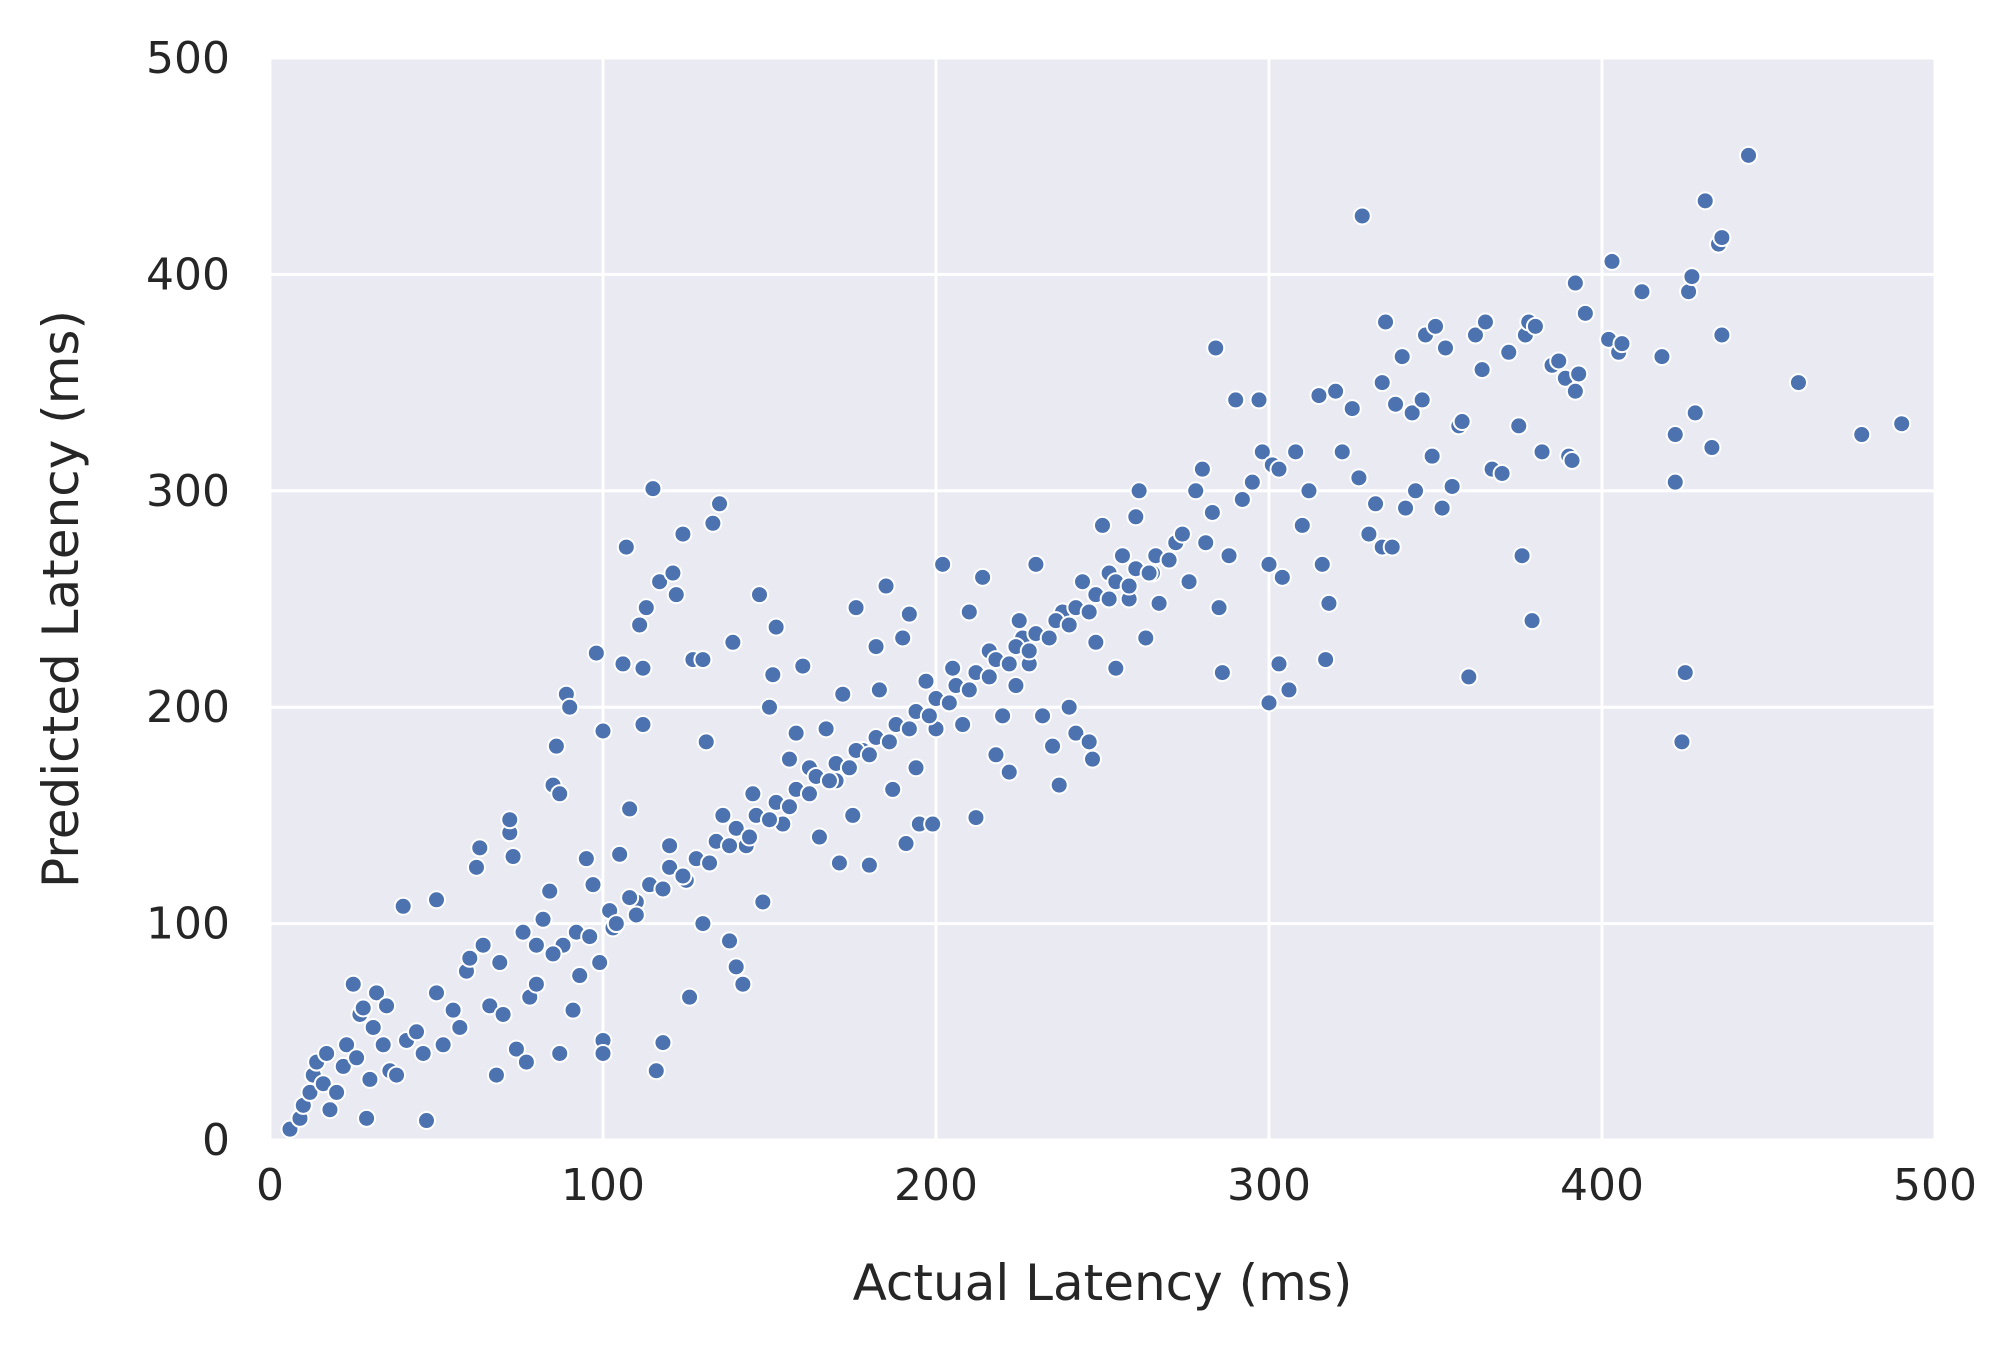 The image size is (2016, 1355). Describe the element at coordinates (188, 924) in the screenshot. I see `y-tick-label: 100` at that location.